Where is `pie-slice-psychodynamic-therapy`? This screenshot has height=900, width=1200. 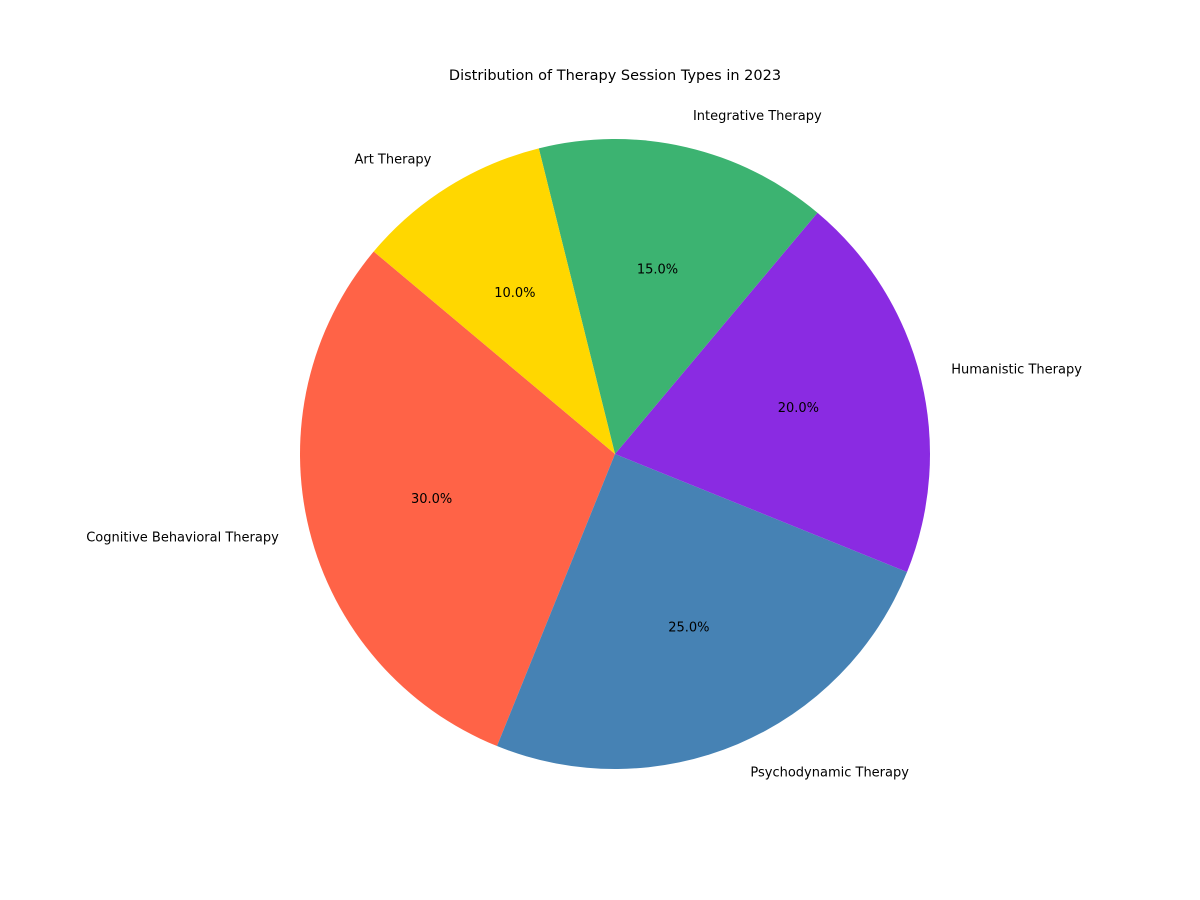
pie-slice-psychodynamic-therapy is located at coordinates (702, 611).